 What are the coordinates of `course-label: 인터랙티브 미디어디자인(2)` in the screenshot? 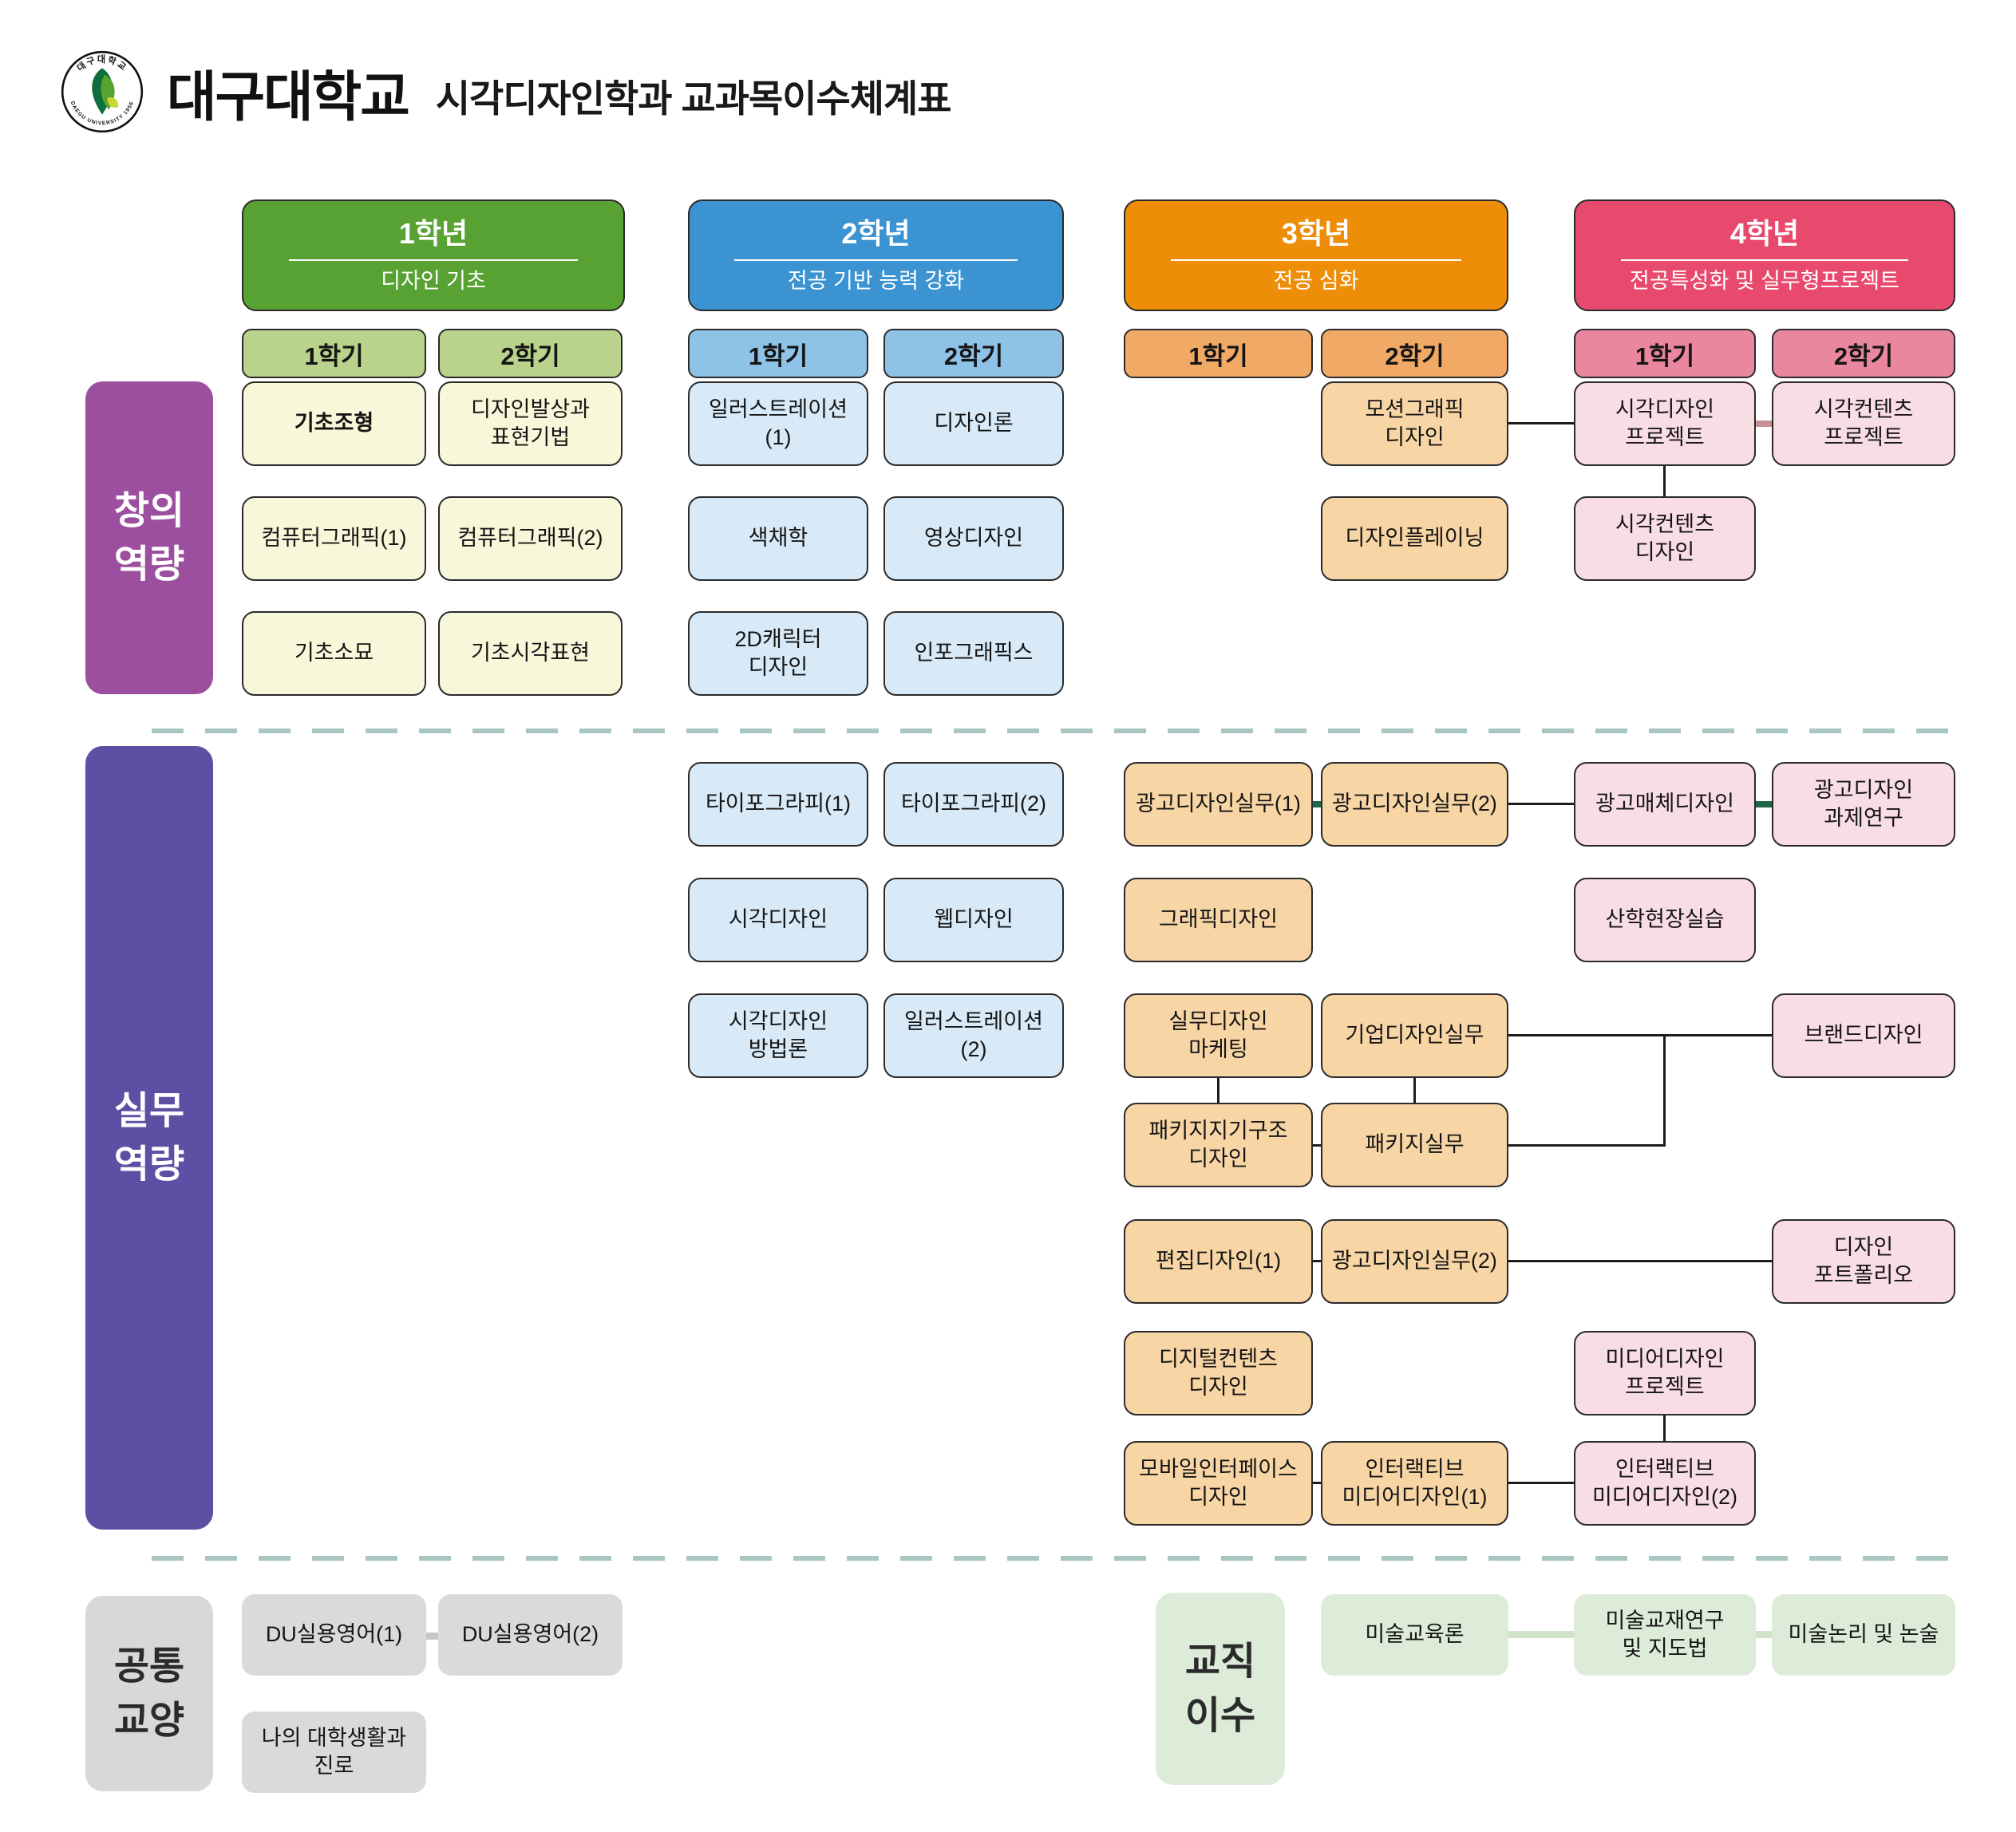 It's located at (1664, 1482).